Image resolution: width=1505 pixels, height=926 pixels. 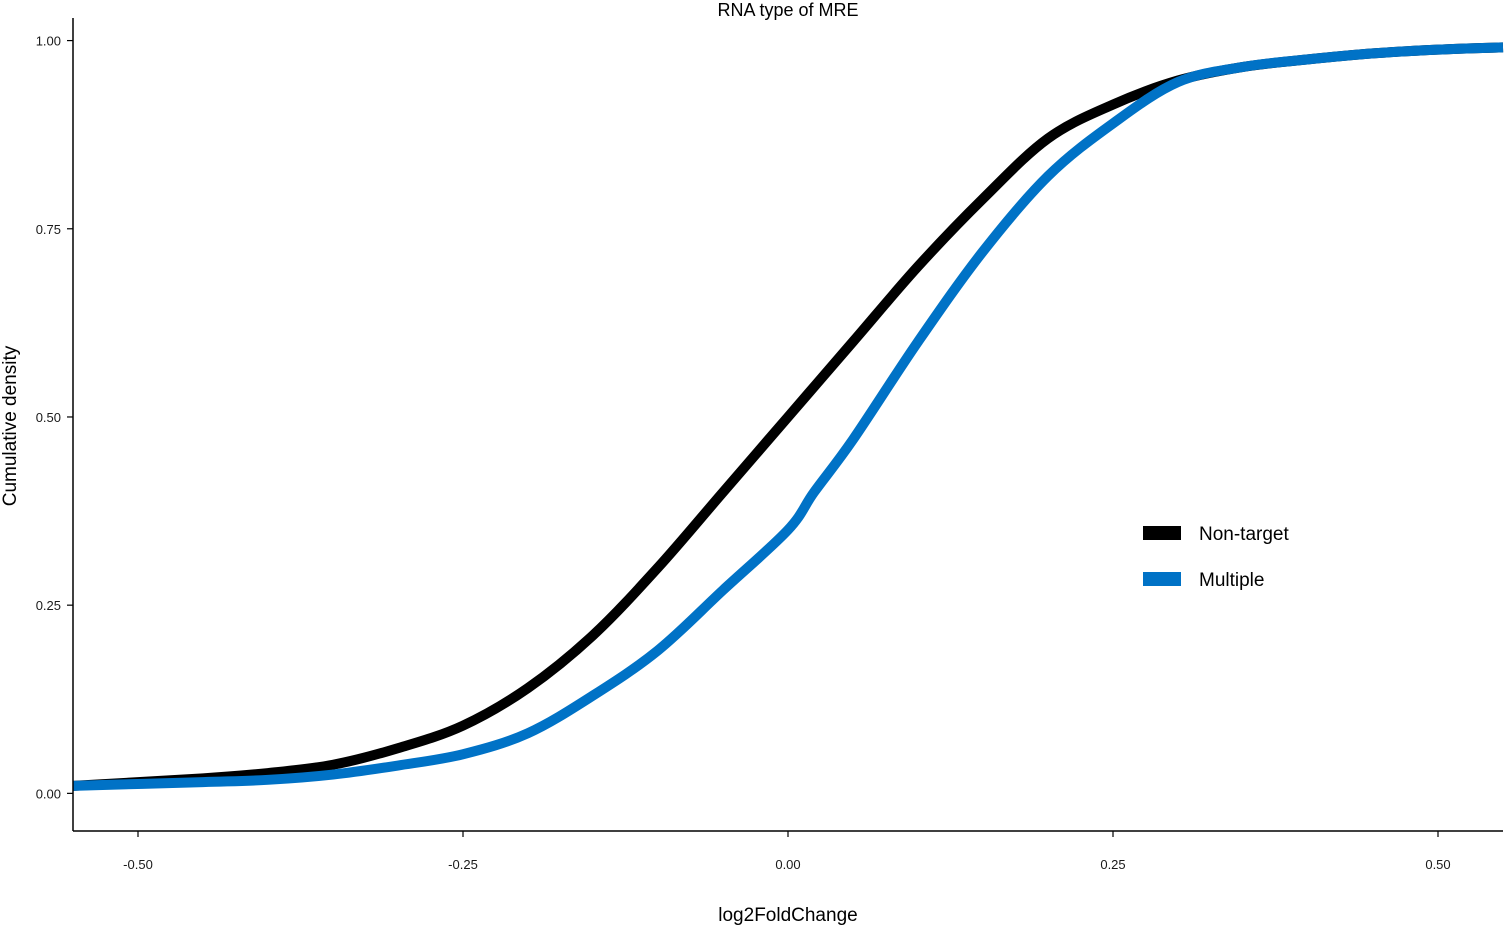 I want to click on x-tick-label: 0.00, so click(x=787, y=864).